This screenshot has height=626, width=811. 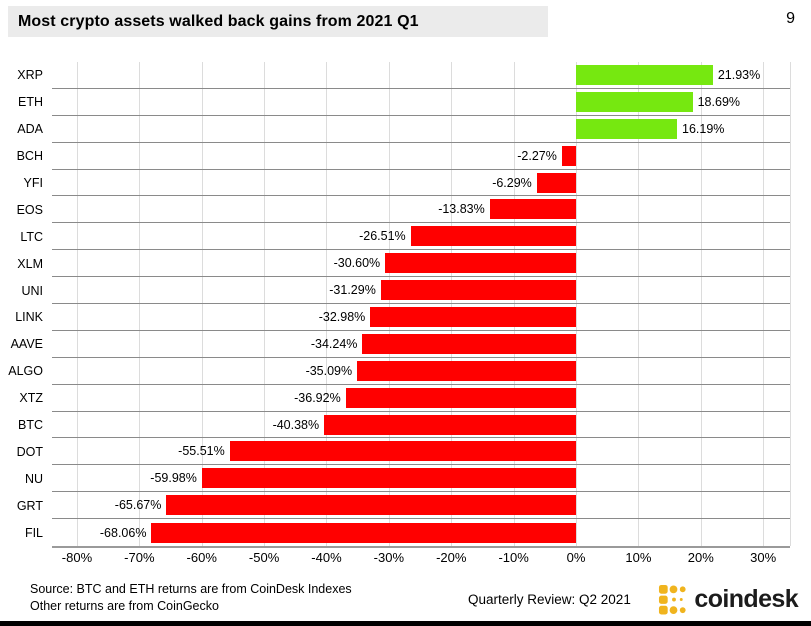 What do you see at coordinates (763, 557) in the screenshot?
I see `x-tick-label: 30%` at bounding box center [763, 557].